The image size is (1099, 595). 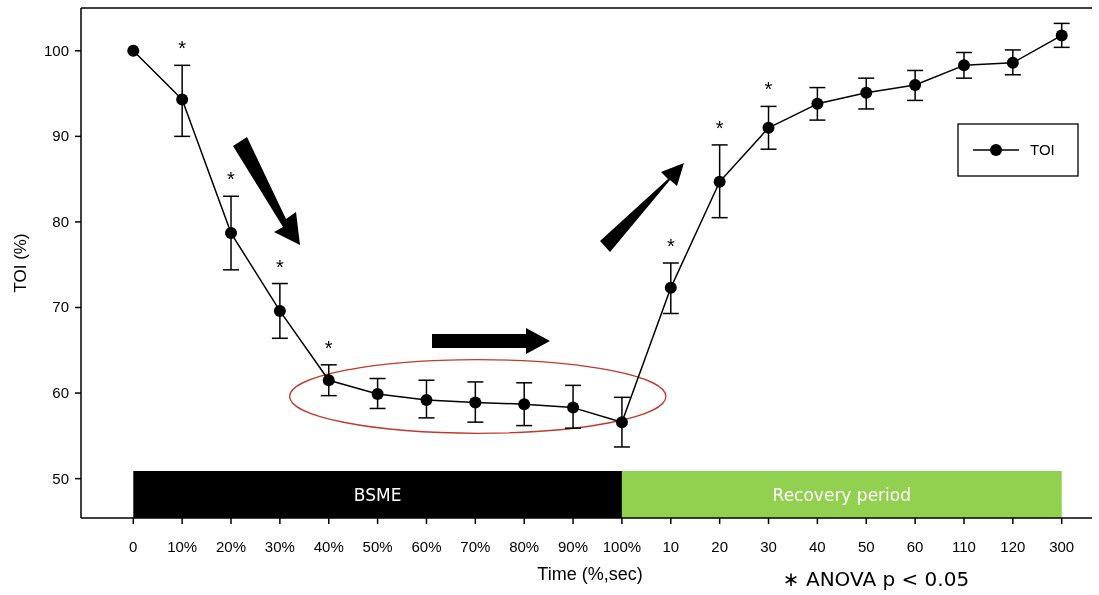 I want to click on x-axis-title: Time (%,sec), so click(x=590, y=574).